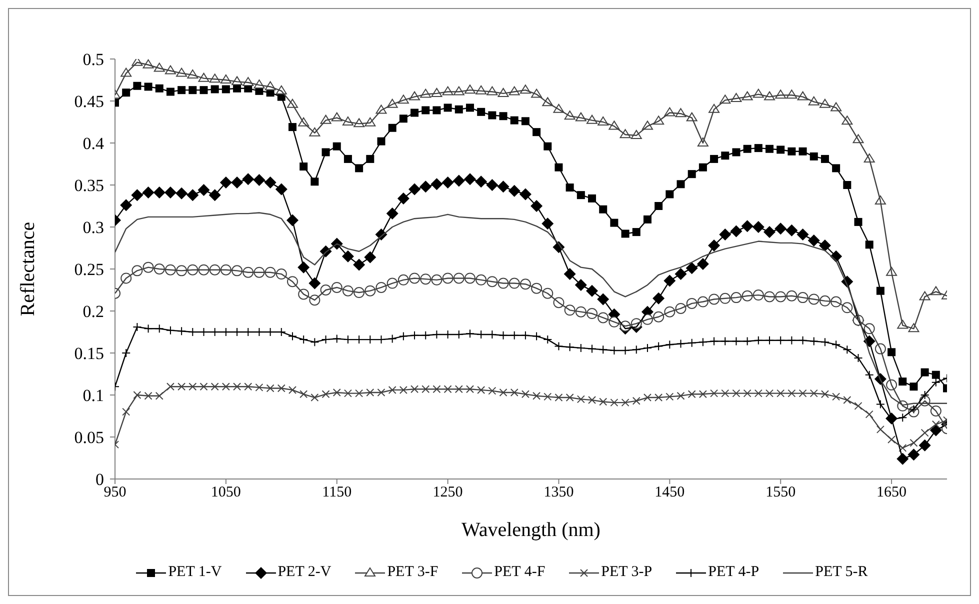 The width and height of the screenshot is (979, 604). I want to click on y-tick-label: 0.1, so click(93, 396).